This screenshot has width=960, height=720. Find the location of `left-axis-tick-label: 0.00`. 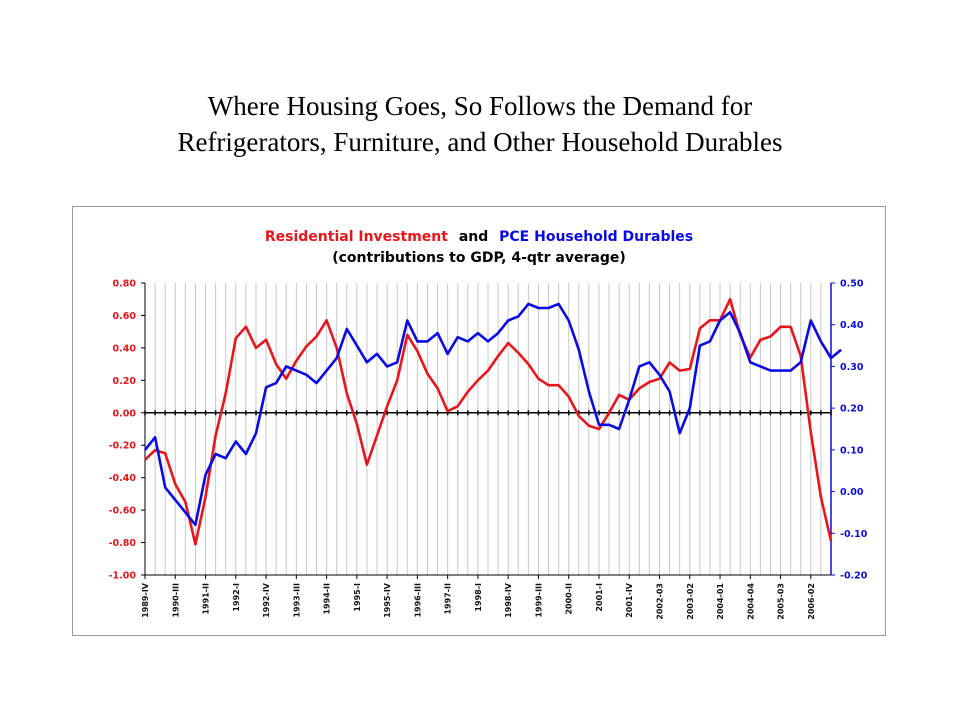

left-axis-tick-label: 0.00 is located at coordinates (125, 413).